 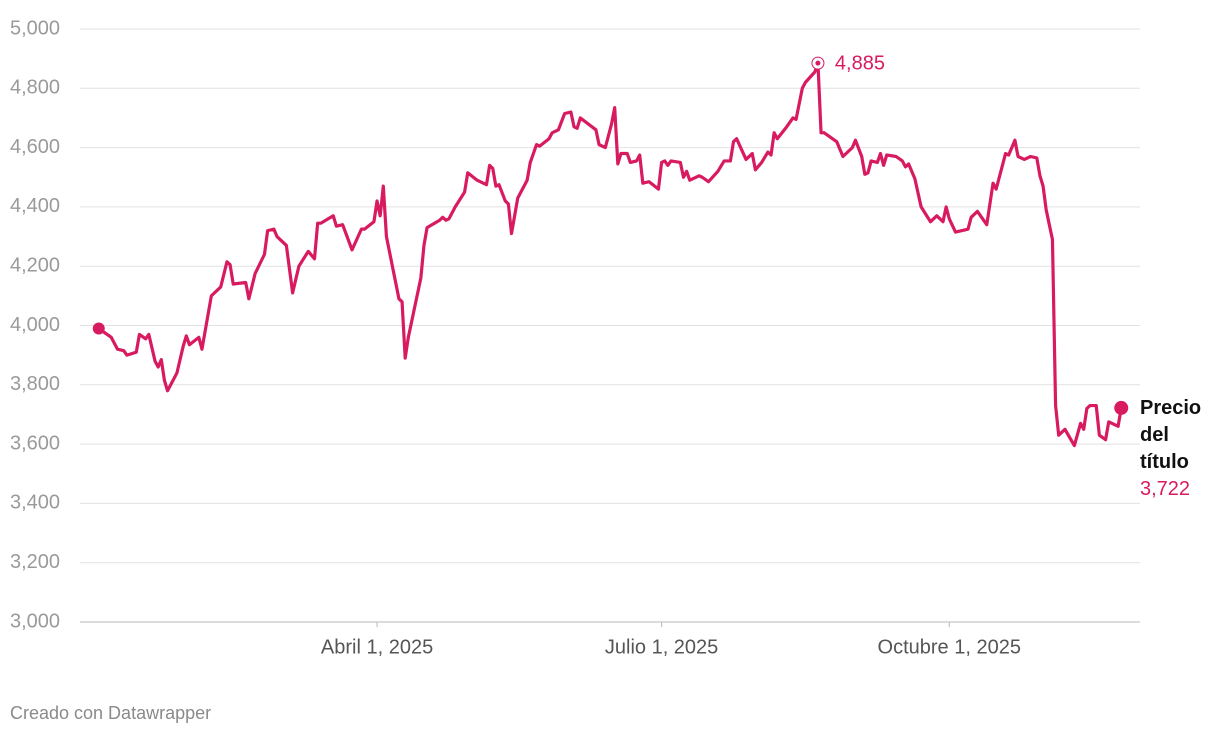 I want to click on x-tick-label: Julio 1, 2025, so click(x=661, y=647).